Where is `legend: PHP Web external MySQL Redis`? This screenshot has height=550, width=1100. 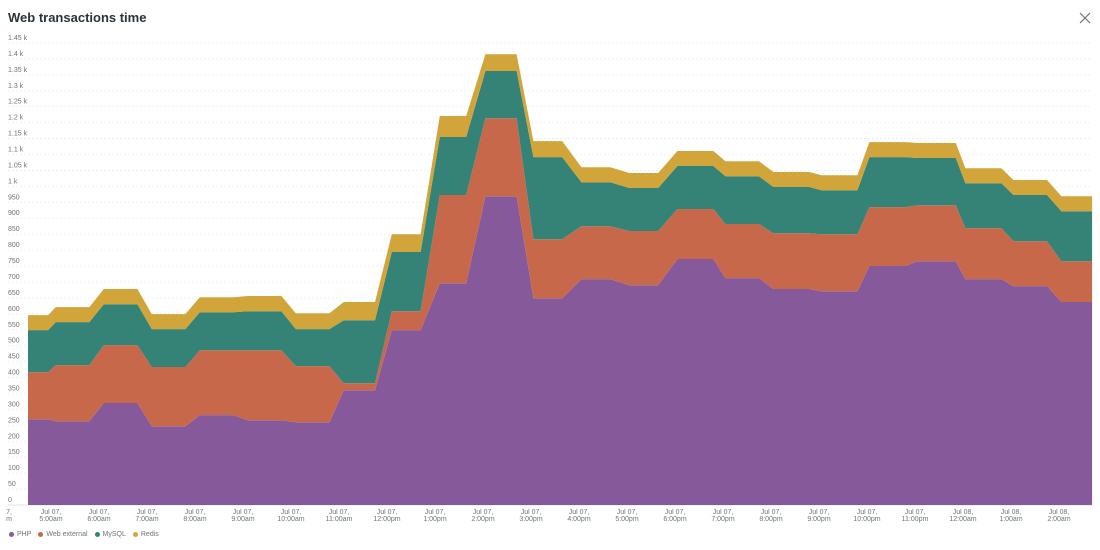 legend: PHP Web external MySQL Redis is located at coordinates (84, 534).